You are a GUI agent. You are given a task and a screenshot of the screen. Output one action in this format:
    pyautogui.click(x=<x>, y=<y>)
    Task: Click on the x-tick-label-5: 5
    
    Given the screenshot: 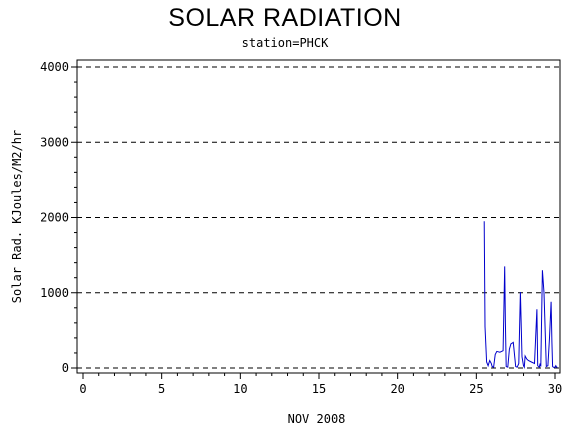 What is the action you would take?
    pyautogui.click(x=161, y=389)
    